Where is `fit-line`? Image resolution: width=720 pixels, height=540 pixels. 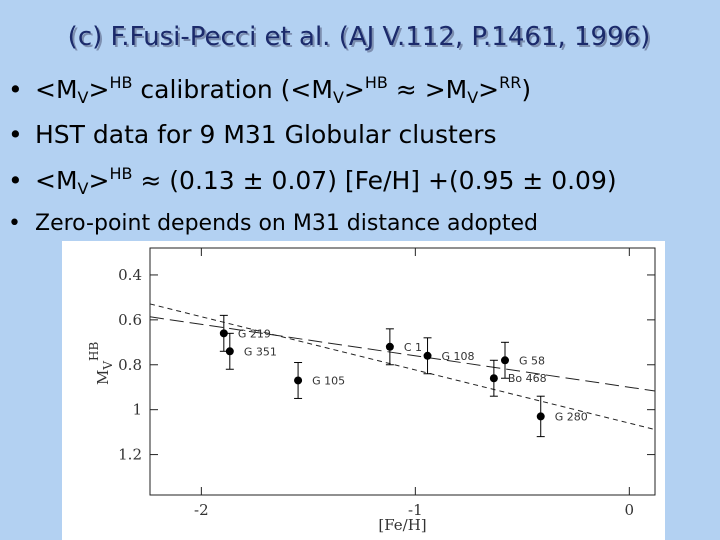 fit-line is located at coordinates (402, 354).